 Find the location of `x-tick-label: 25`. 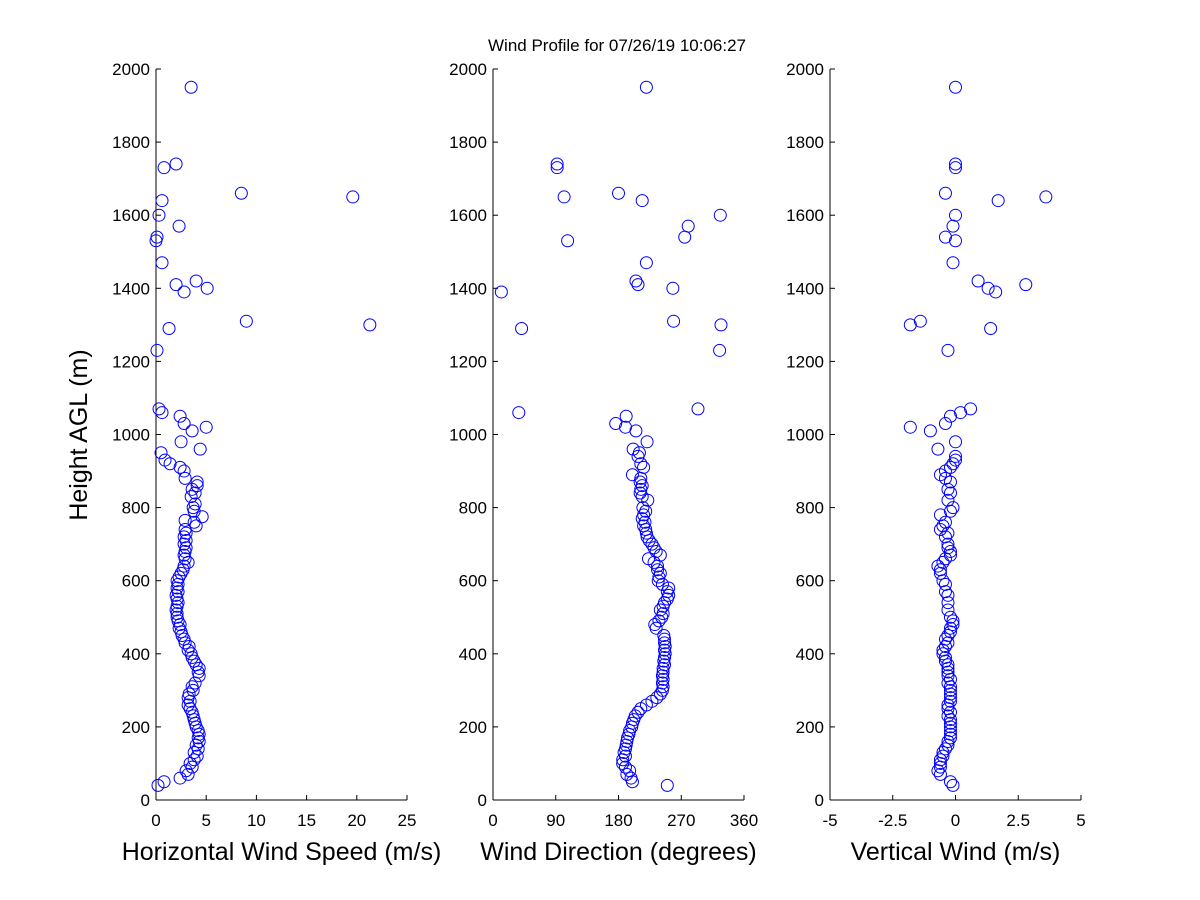

x-tick-label: 25 is located at coordinates (407, 820).